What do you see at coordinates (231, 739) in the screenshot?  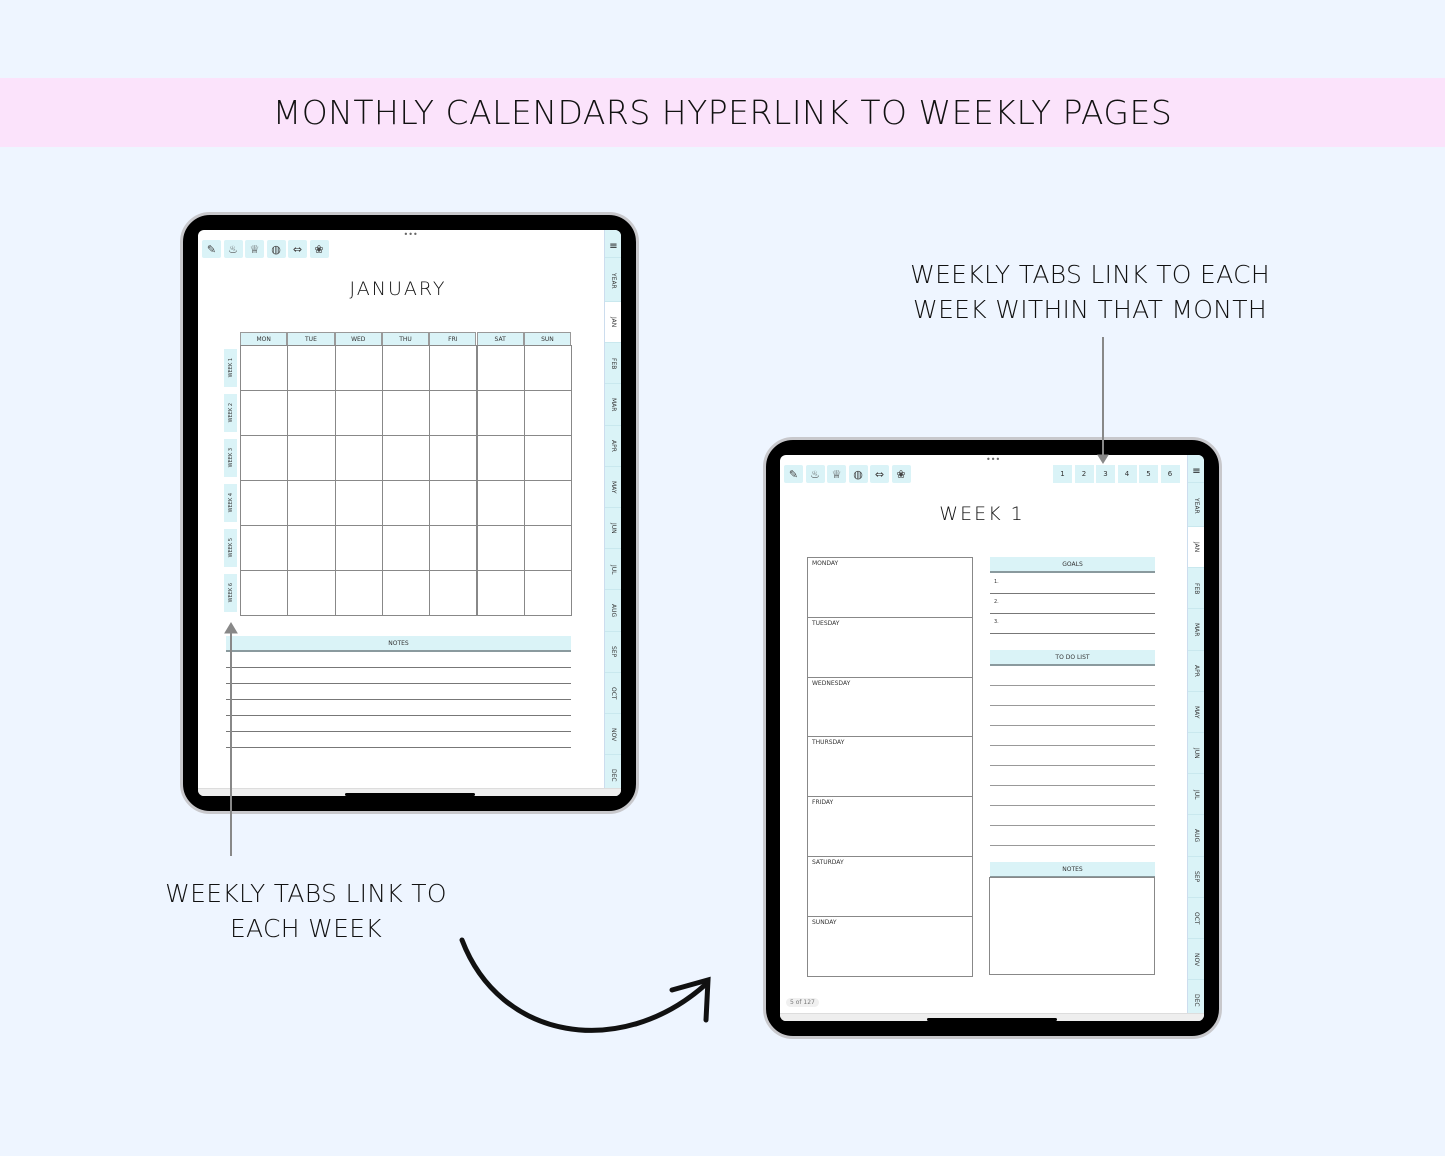 I see `arrow-up` at bounding box center [231, 739].